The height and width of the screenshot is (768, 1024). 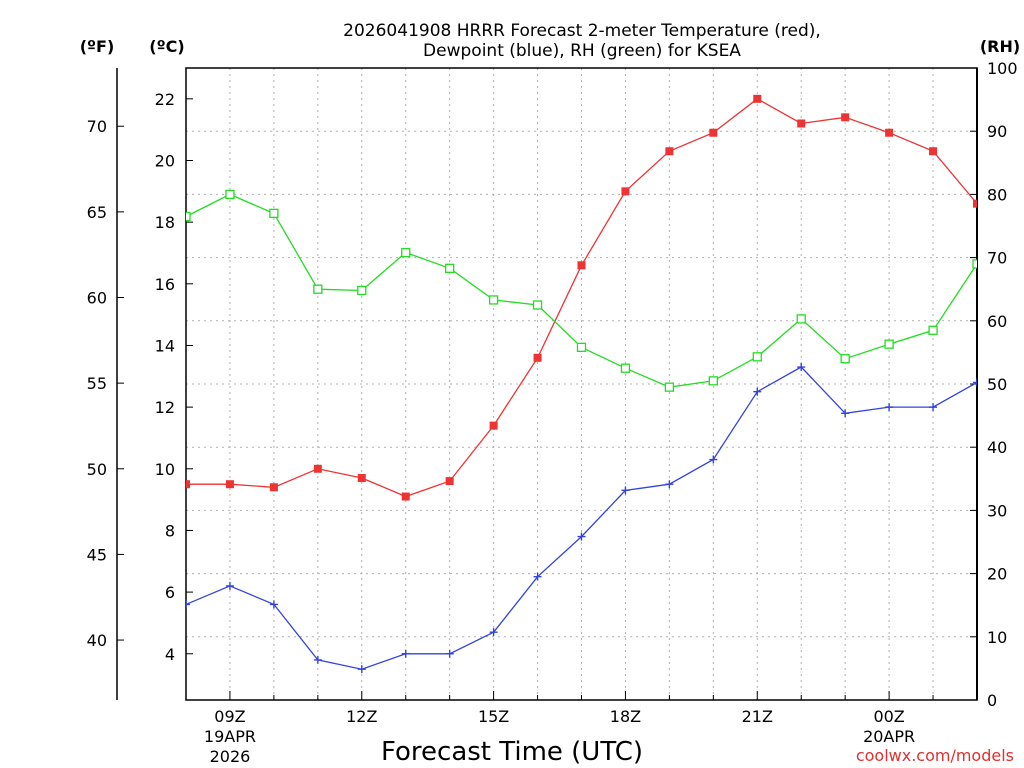 What do you see at coordinates (165, 345) in the screenshot?
I see `celsius-tick-label: 14` at bounding box center [165, 345].